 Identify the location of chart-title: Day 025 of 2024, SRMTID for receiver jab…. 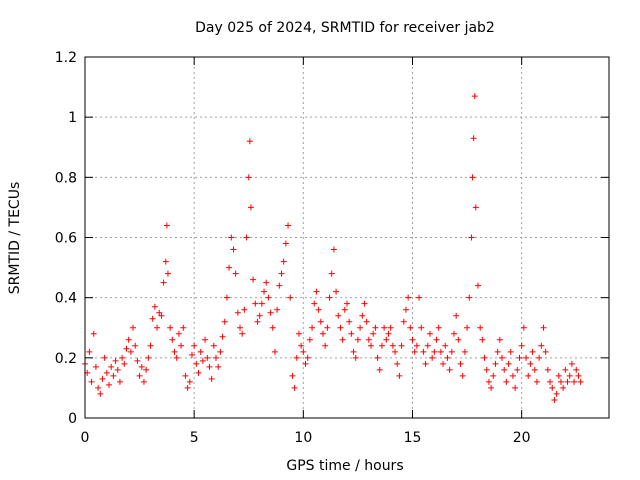
(345, 28).